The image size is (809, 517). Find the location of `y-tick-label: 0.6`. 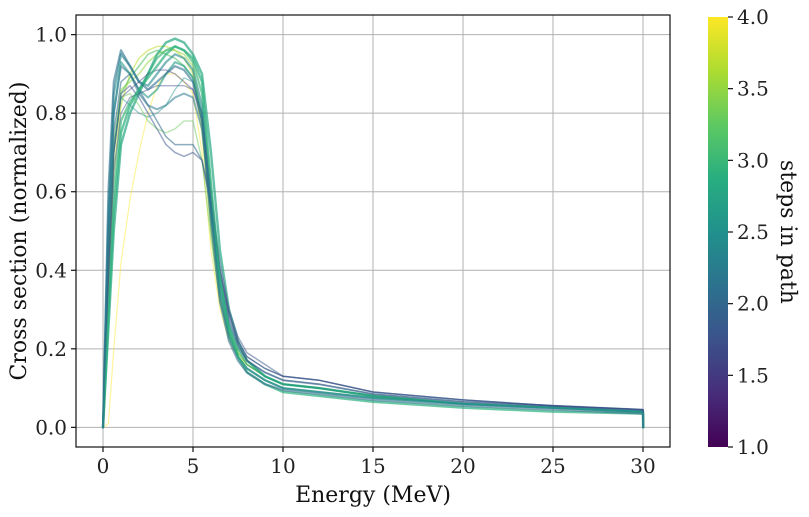

y-tick-label: 0.6 is located at coordinates (51, 192).